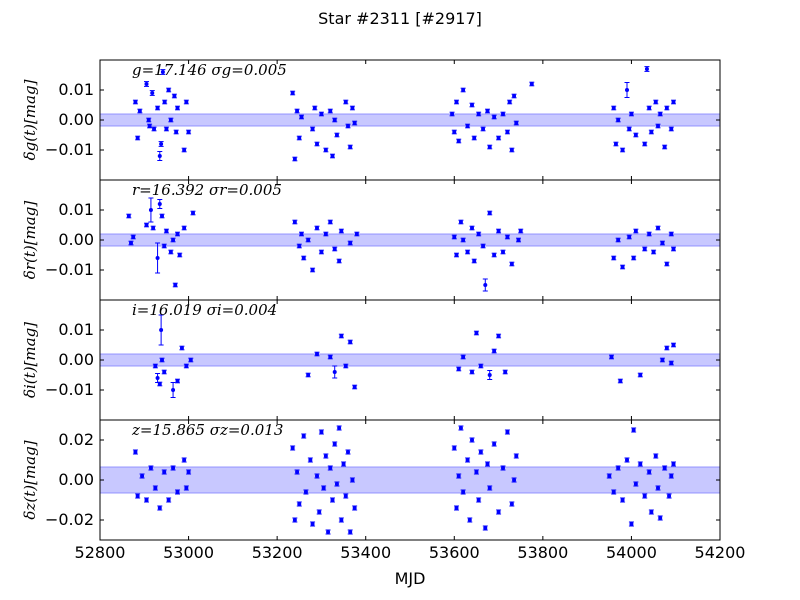 The image size is (800, 600). Describe the element at coordinates (401, 244) in the screenshot. I see `points-r` at that location.